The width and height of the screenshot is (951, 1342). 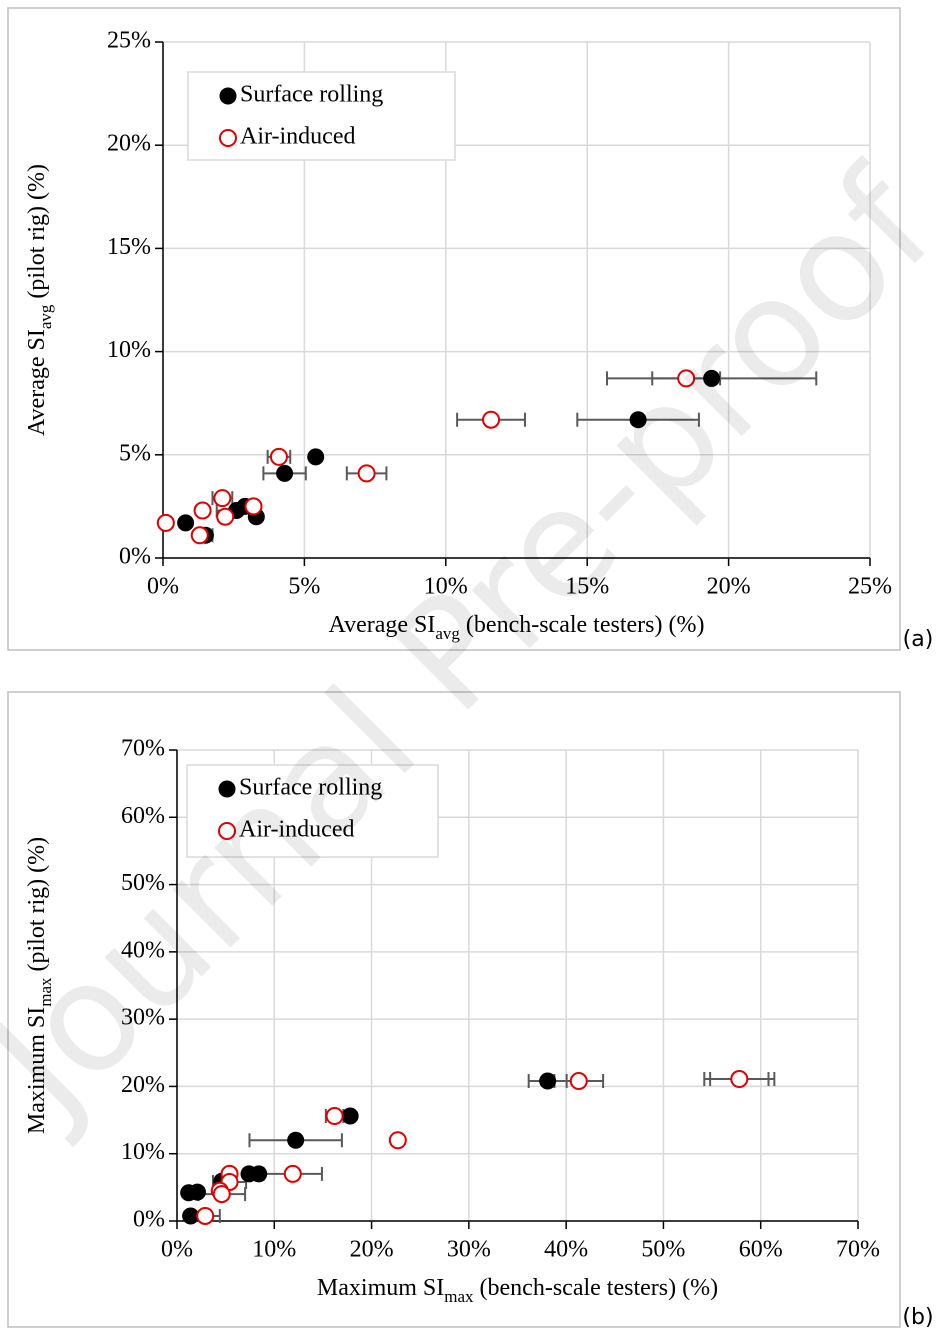 What do you see at coordinates (870, 587) in the screenshot?
I see `x-tick-label: 25%` at bounding box center [870, 587].